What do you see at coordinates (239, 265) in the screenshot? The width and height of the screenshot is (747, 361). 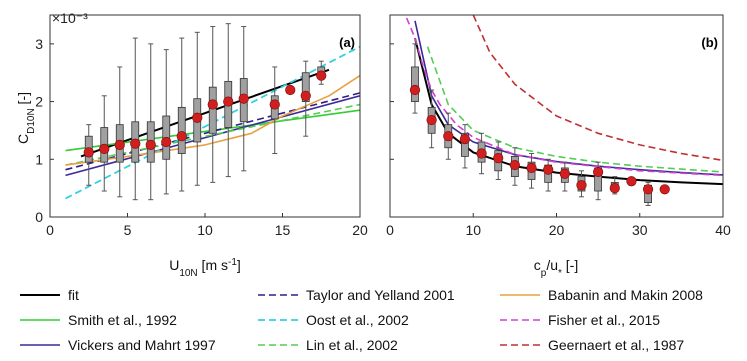 I see `panel-a-xlabel-tail: ]` at bounding box center [239, 265].